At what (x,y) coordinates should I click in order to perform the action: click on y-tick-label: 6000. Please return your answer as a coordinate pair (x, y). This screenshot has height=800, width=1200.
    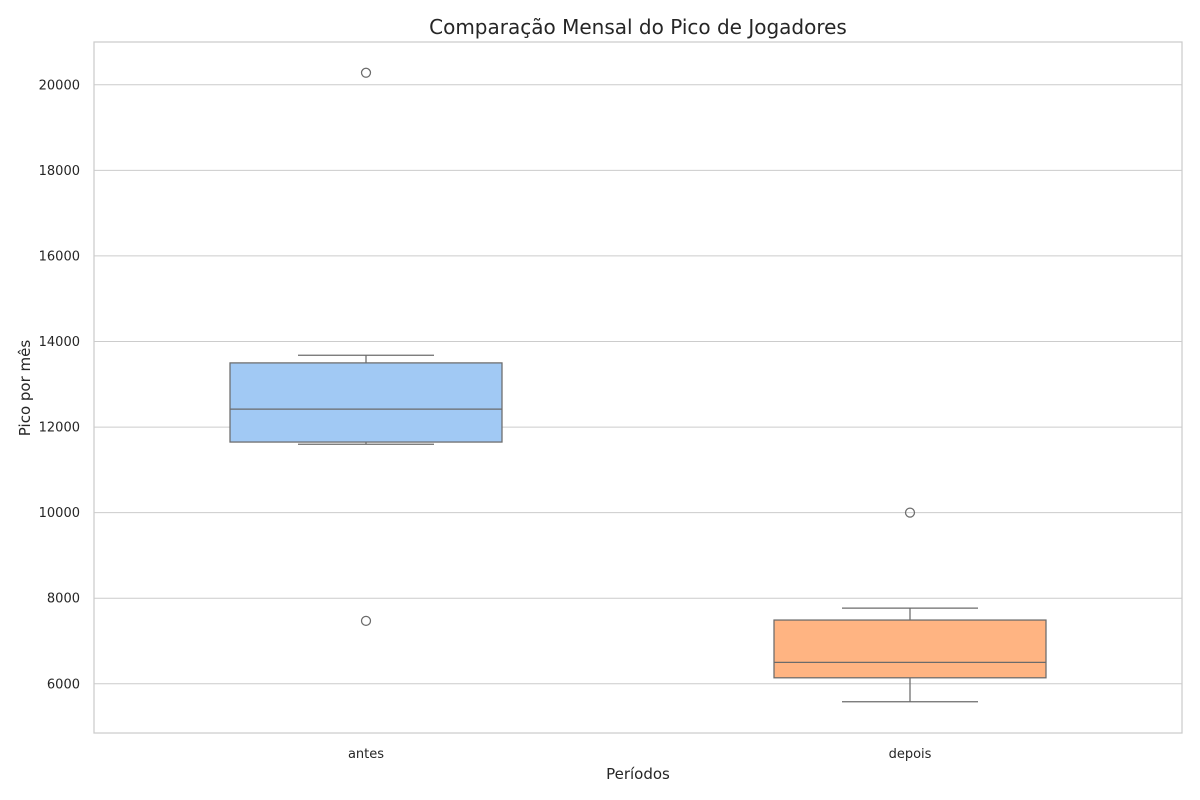
    Looking at the image, I should click on (63, 684).